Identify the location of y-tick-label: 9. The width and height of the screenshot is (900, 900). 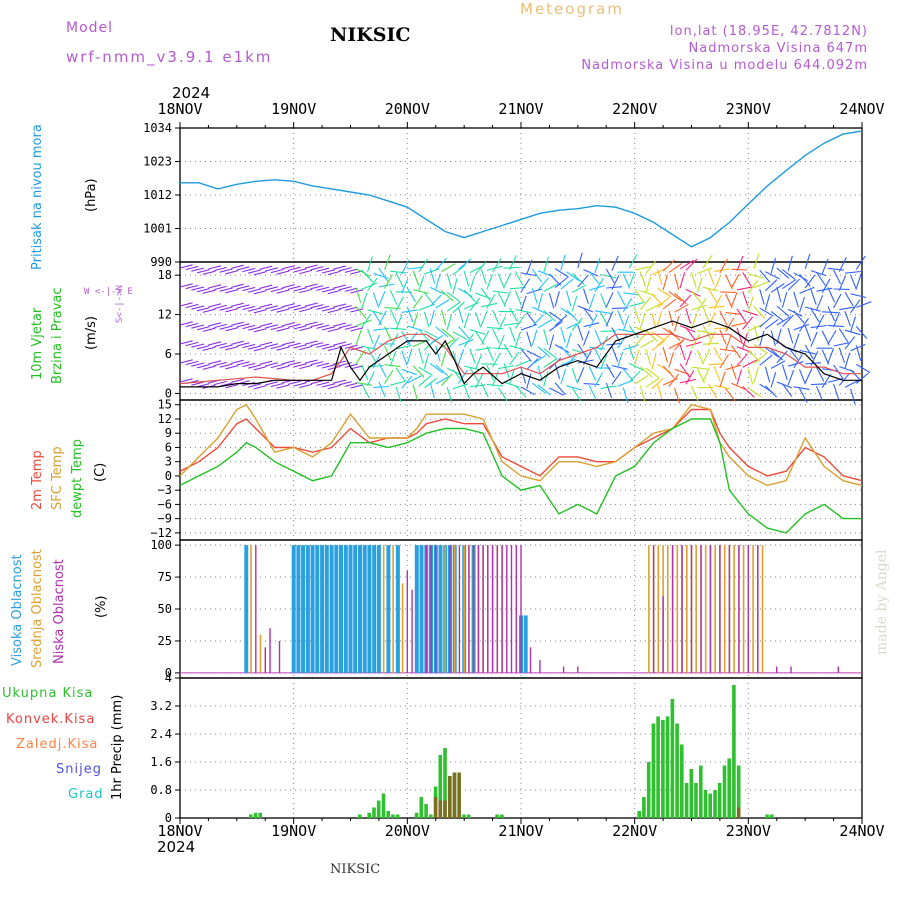
(168, 433).